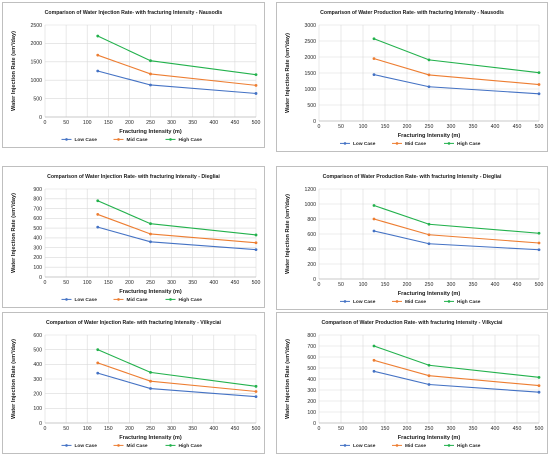 The width and height of the screenshot is (550, 456). I want to click on y-tick-label: 3000, so click(310, 26).